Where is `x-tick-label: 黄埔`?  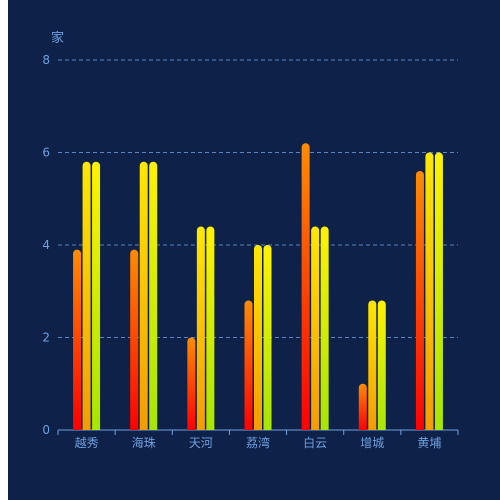 x-tick-label: 黄埔 is located at coordinates (429, 443).